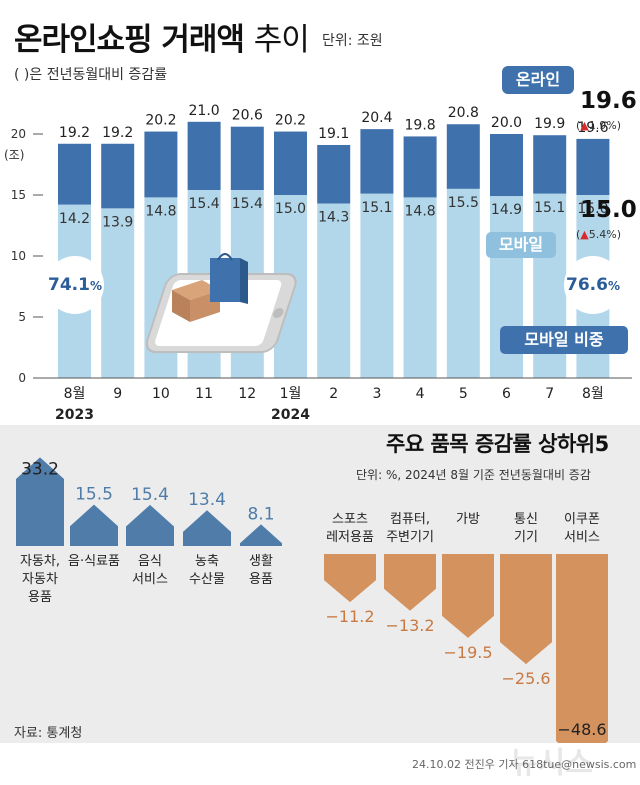 The image size is (640, 785). I want to click on decline-category-label: 주변기기, so click(410, 537).